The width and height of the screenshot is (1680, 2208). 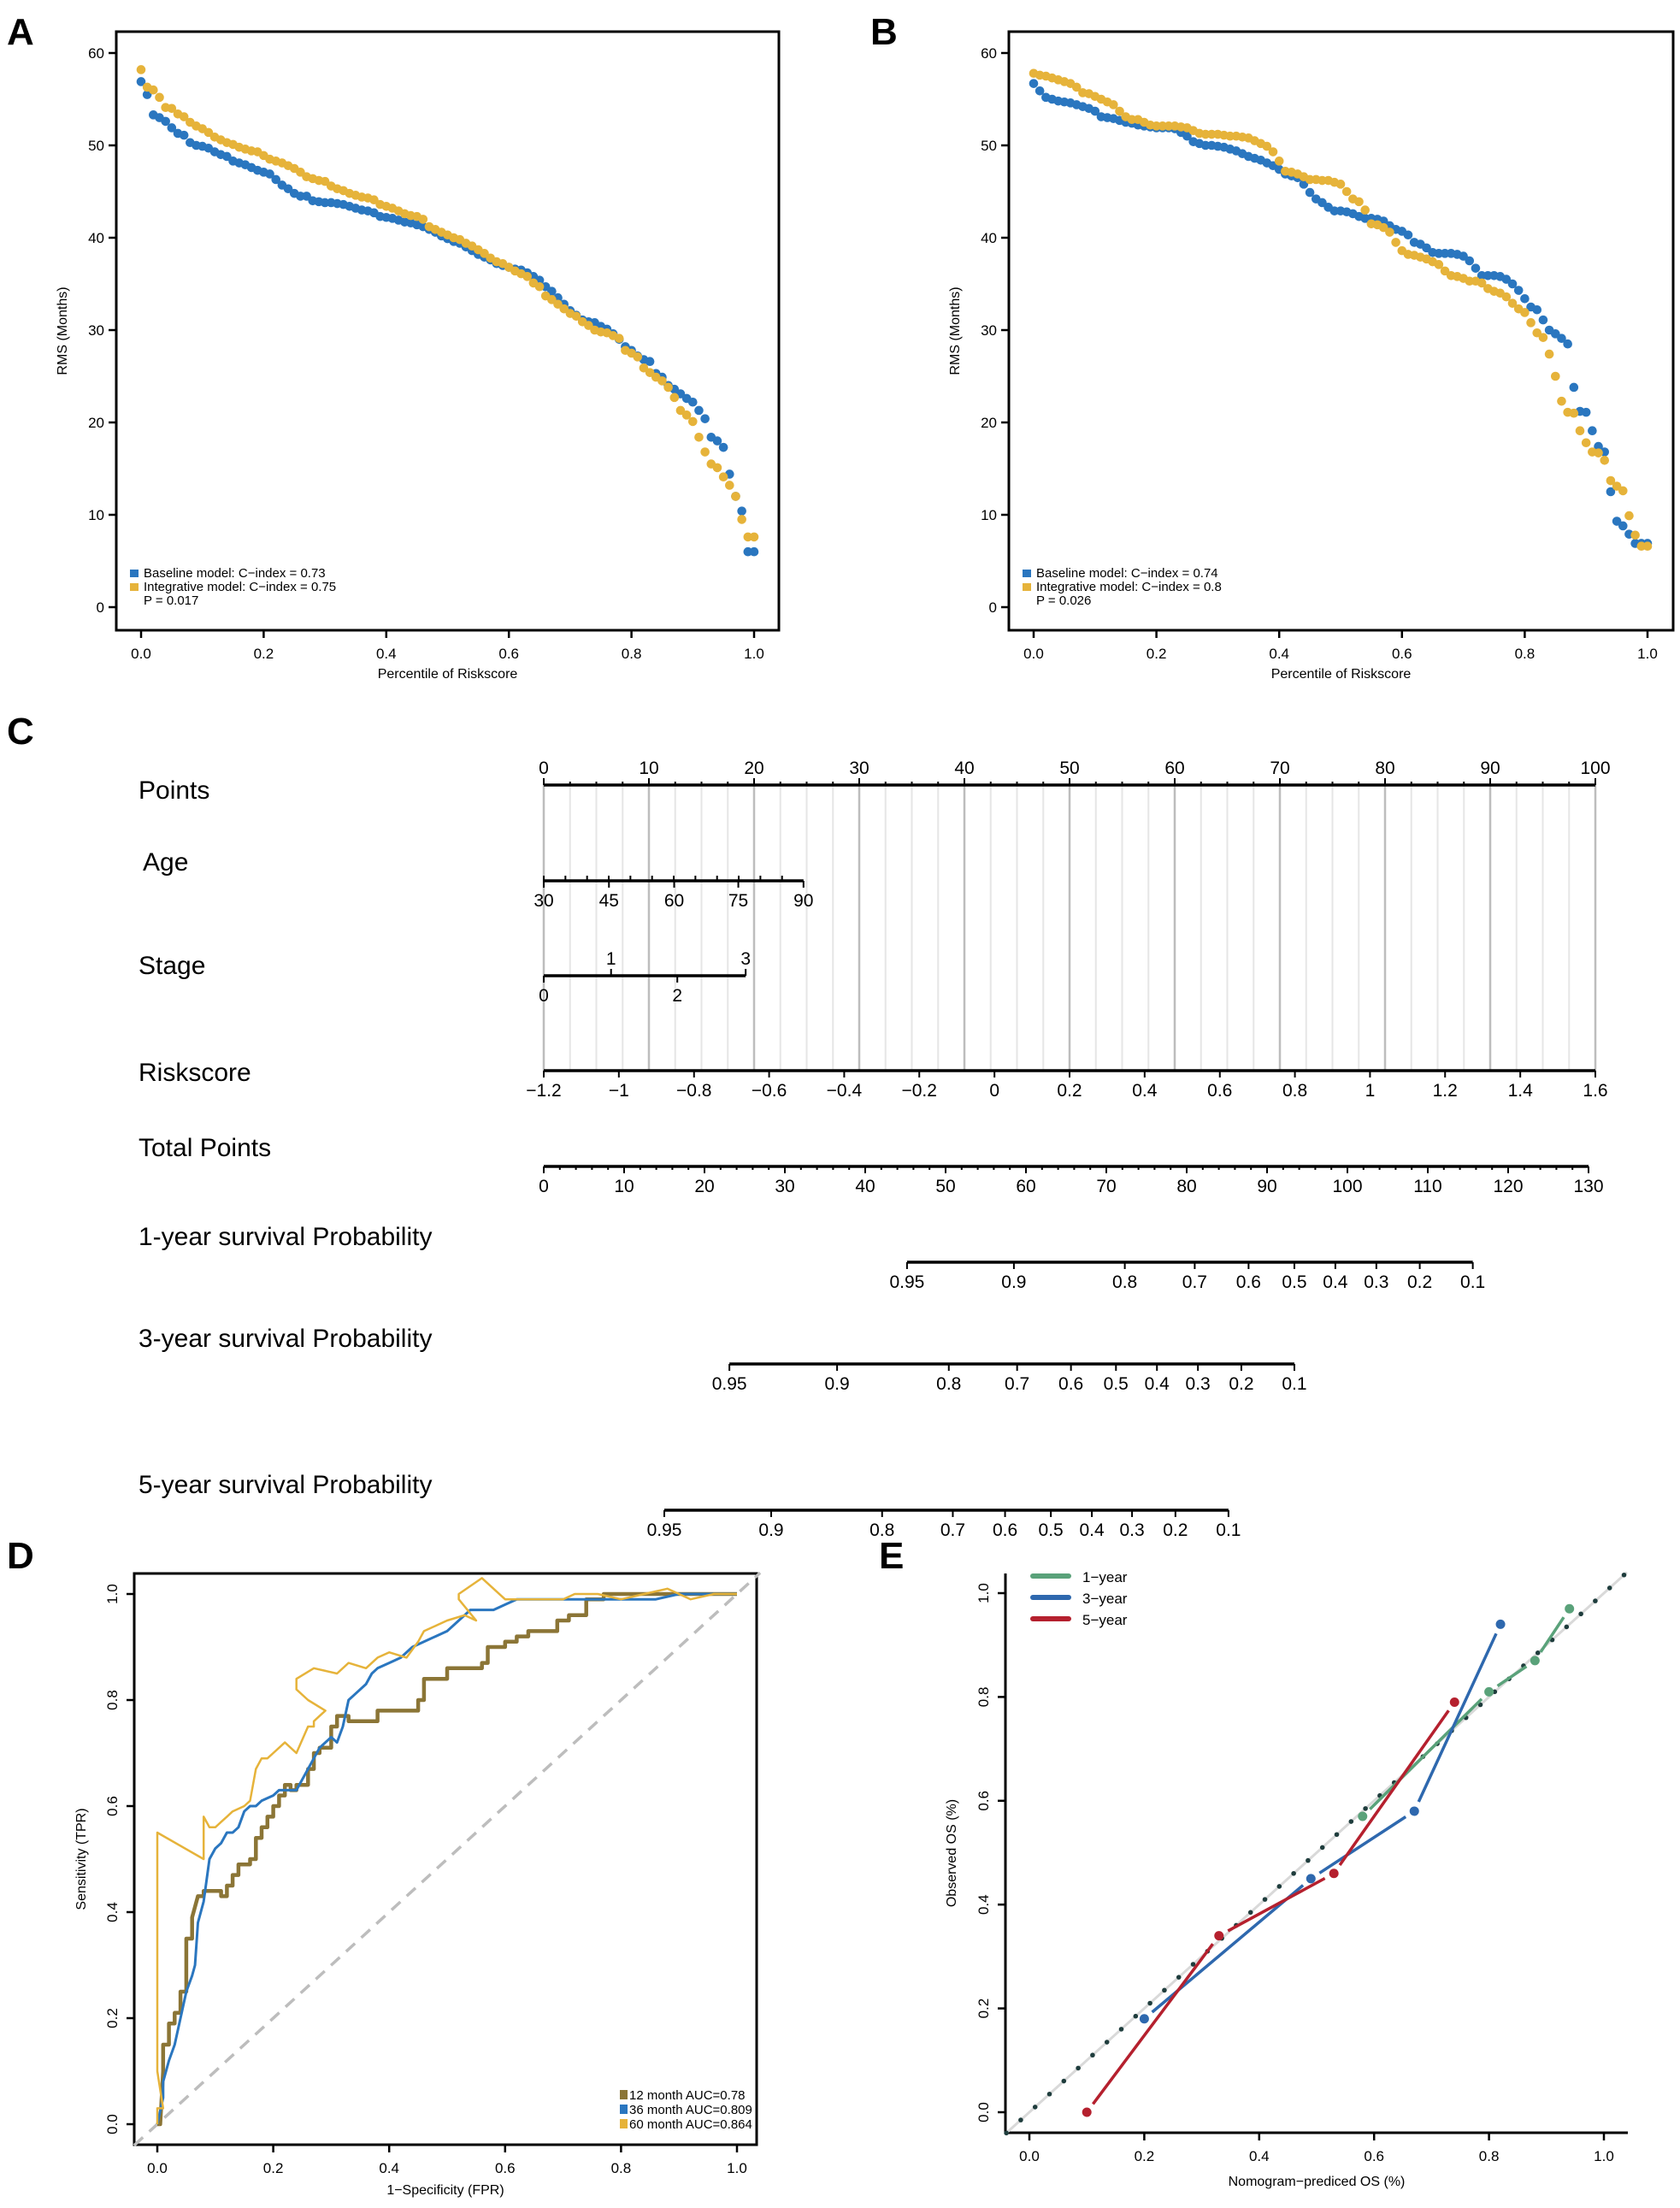 What do you see at coordinates (235, 573) in the screenshot?
I see `legend-entry: Baseline model: C−index = 0.73` at bounding box center [235, 573].